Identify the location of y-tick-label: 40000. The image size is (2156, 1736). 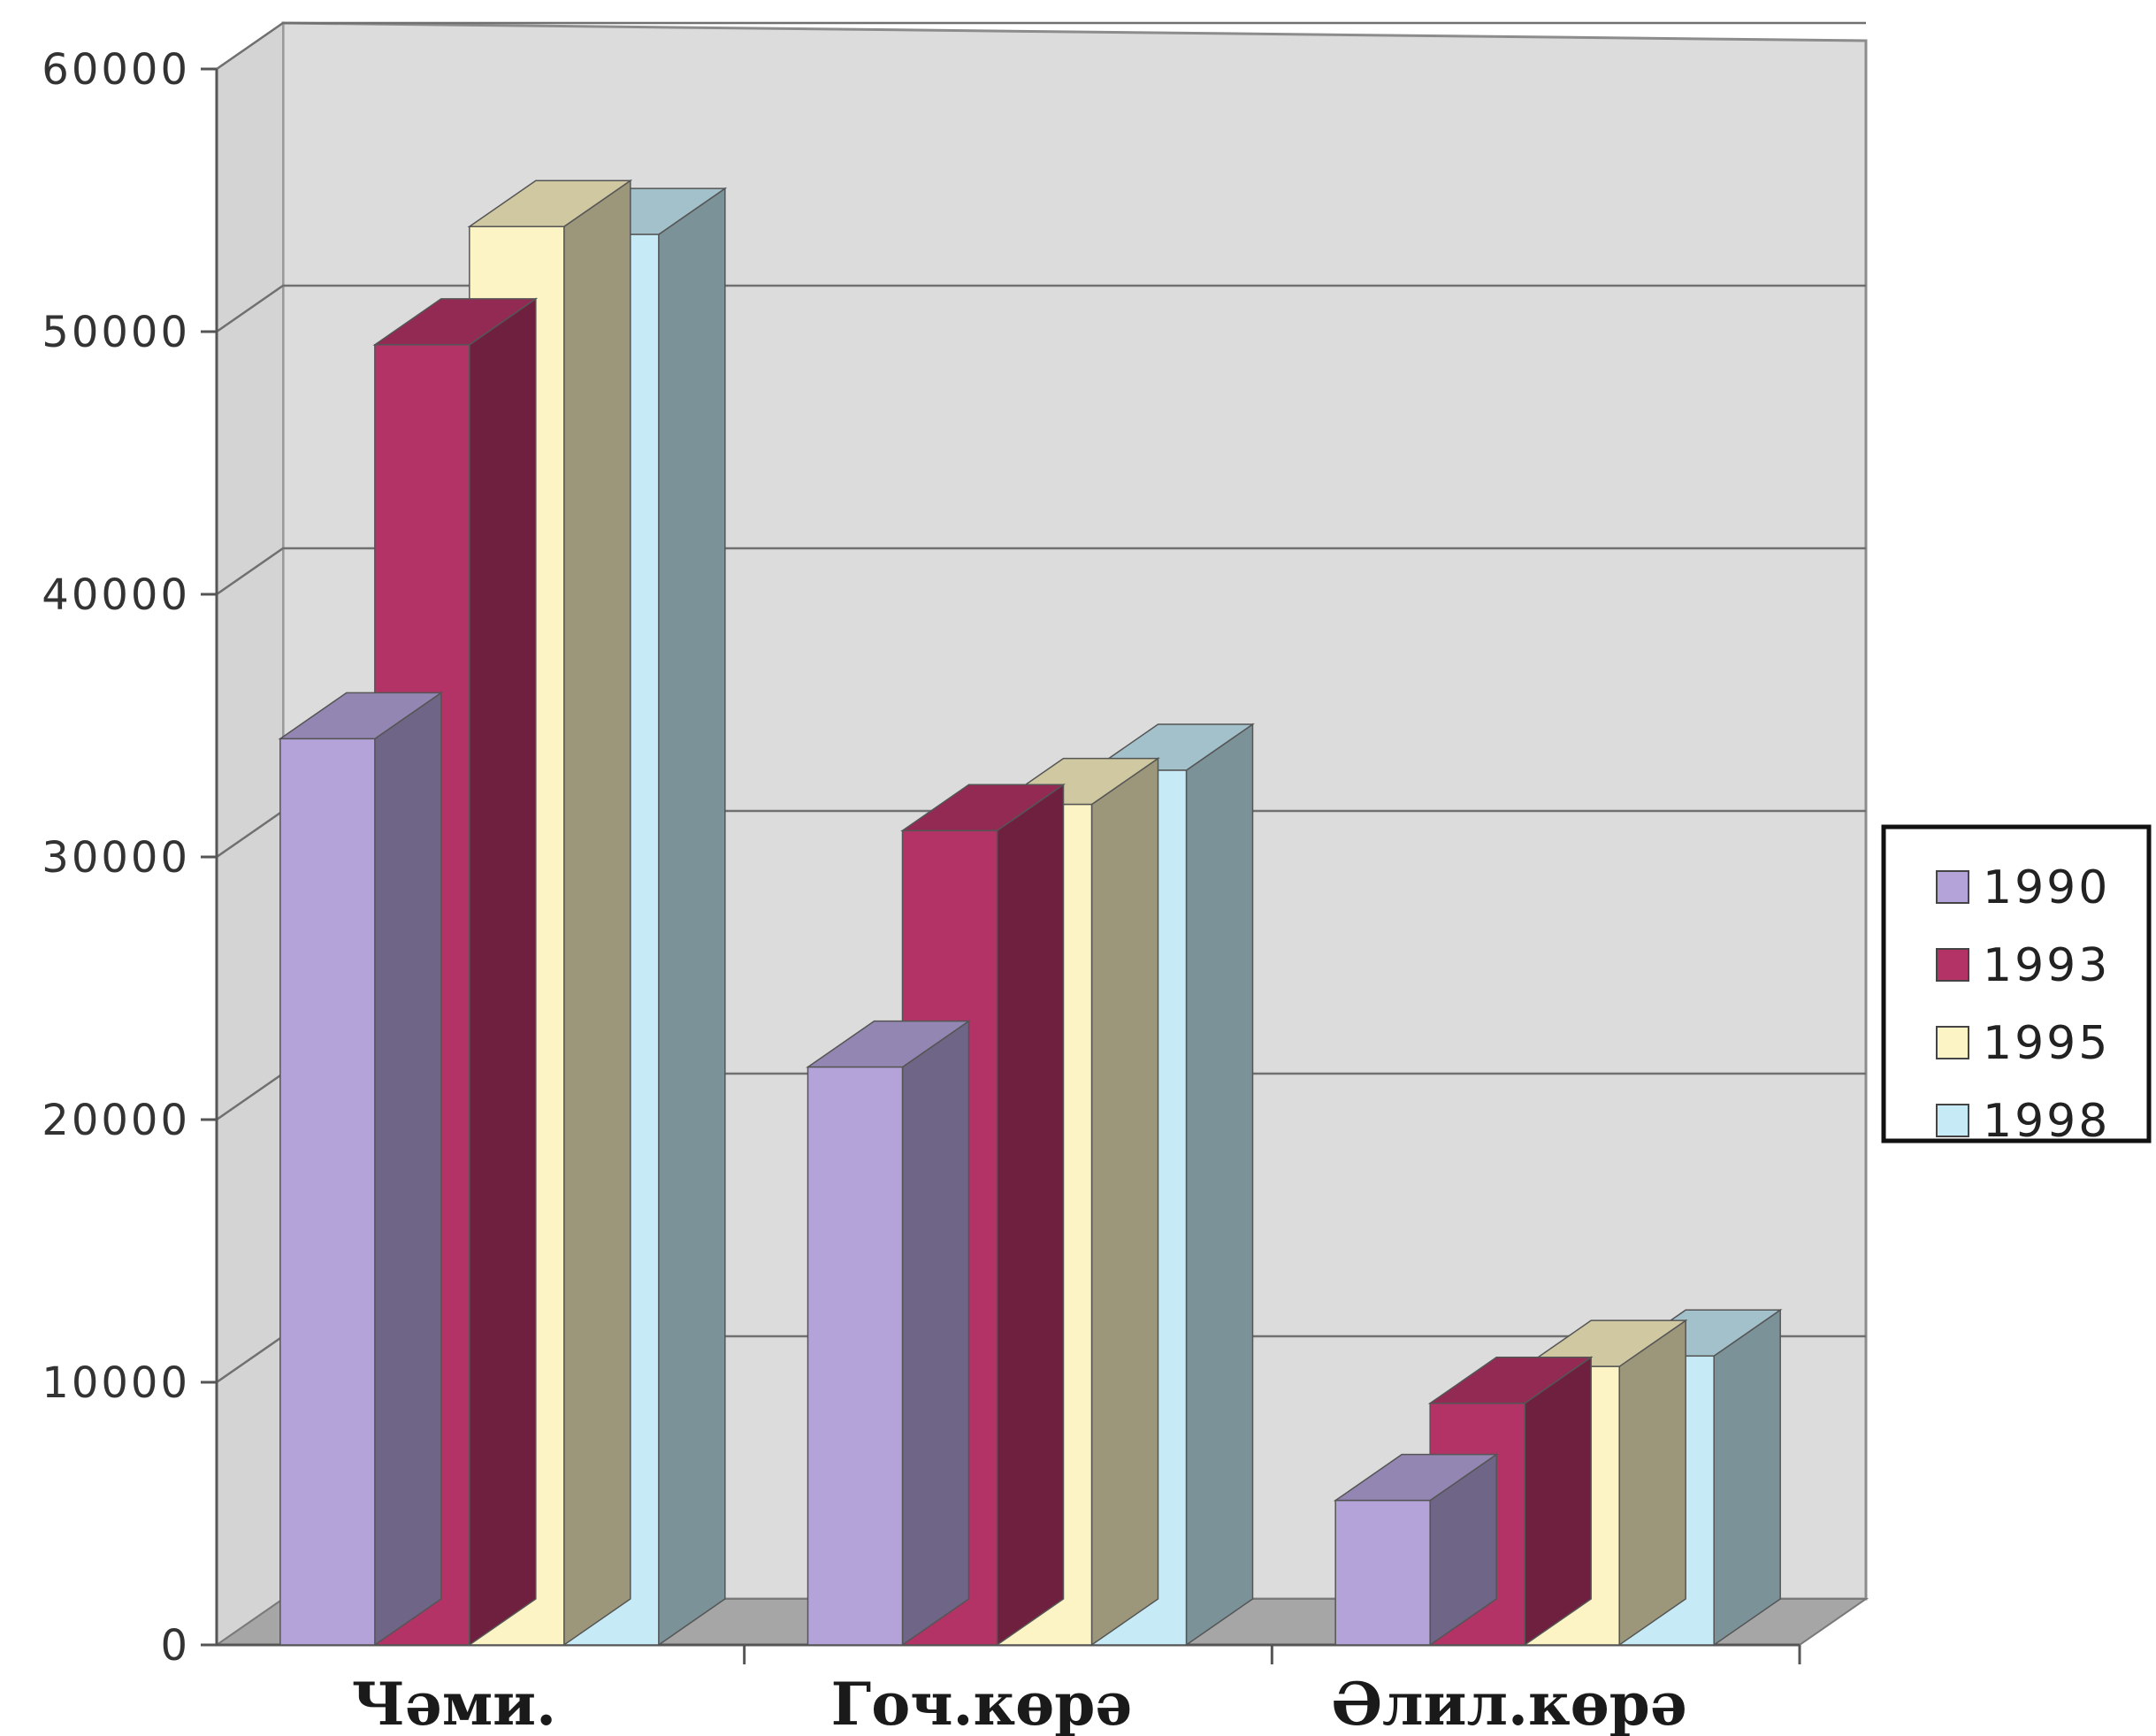
(116, 595).